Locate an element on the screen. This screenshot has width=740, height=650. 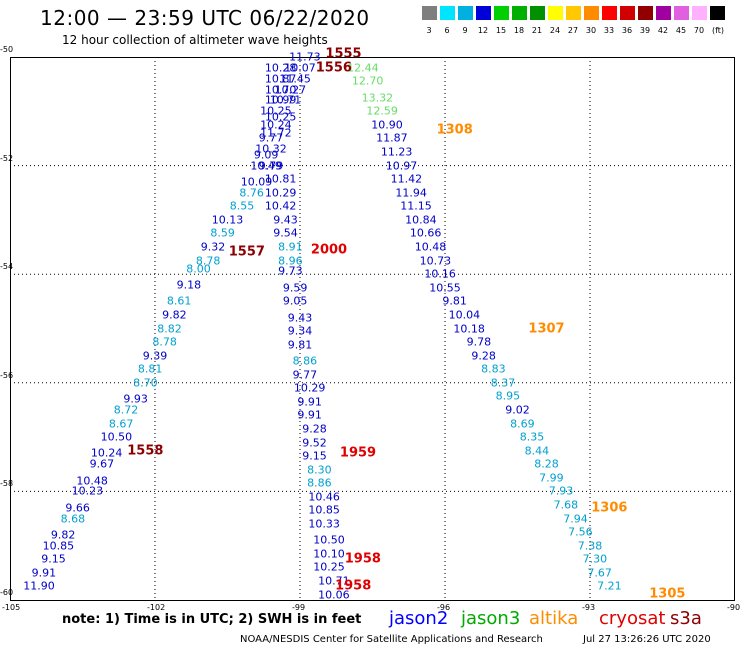
wave-height-value: 9.43 is located at coordinates (300, 318).